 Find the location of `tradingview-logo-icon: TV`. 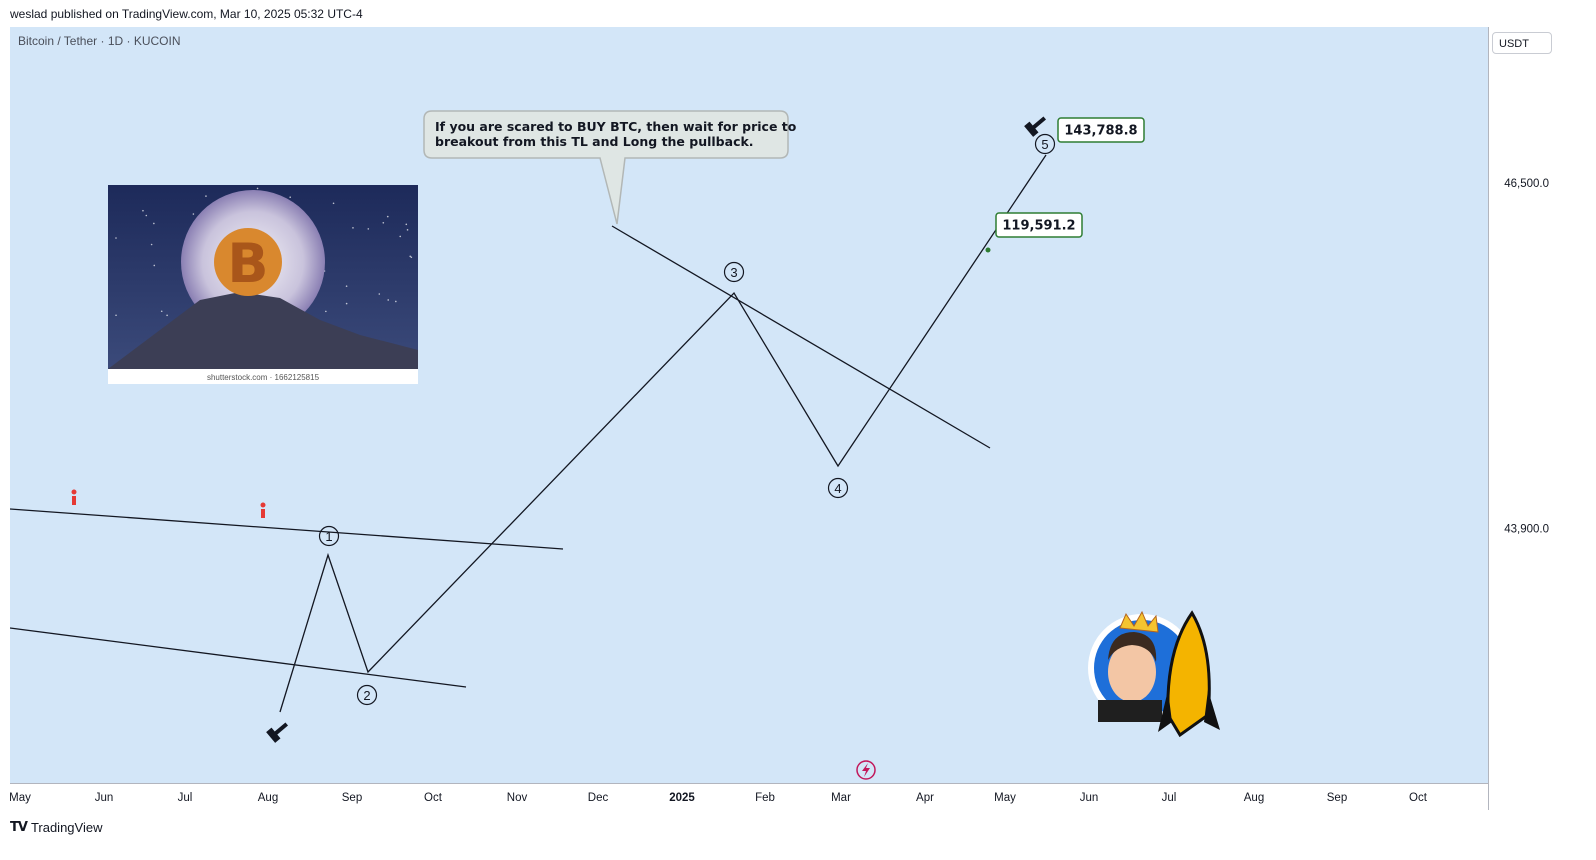

tradingview-logo-icon: TV is located at coordinates (19, 827).